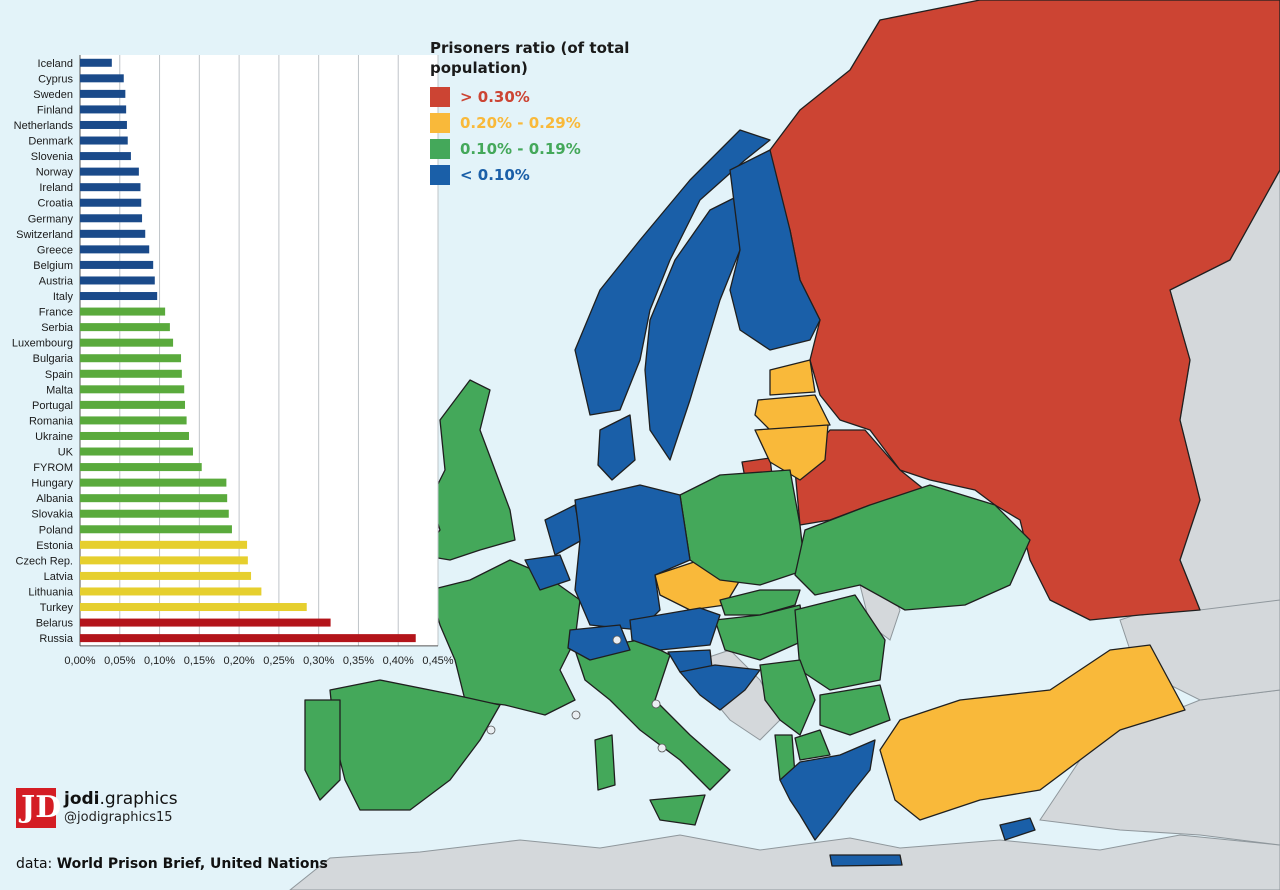 The height and width of the screenshot is (890, 1280). Describe the element at coordinates (239, 661) in the screenshot. I see `chart-tick-label: 0,20%` at that location.